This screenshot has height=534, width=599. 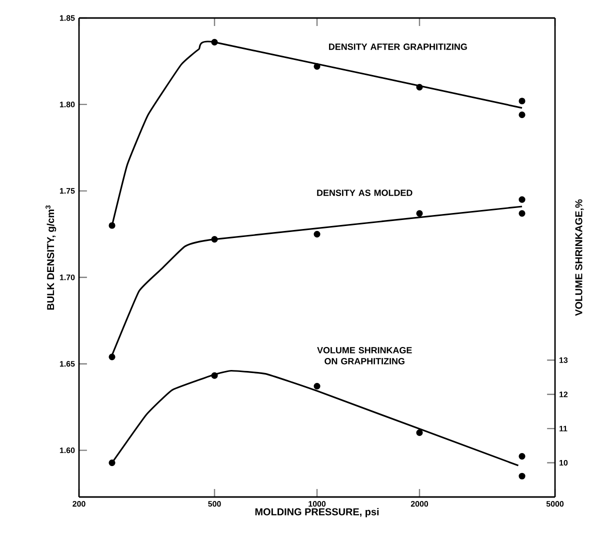 What do you see at coordinates (579, 257) in the screenshot?
I see `y2-axis-title: VOLUME SHRINKAGE,%` at bounding box center [579, 257].